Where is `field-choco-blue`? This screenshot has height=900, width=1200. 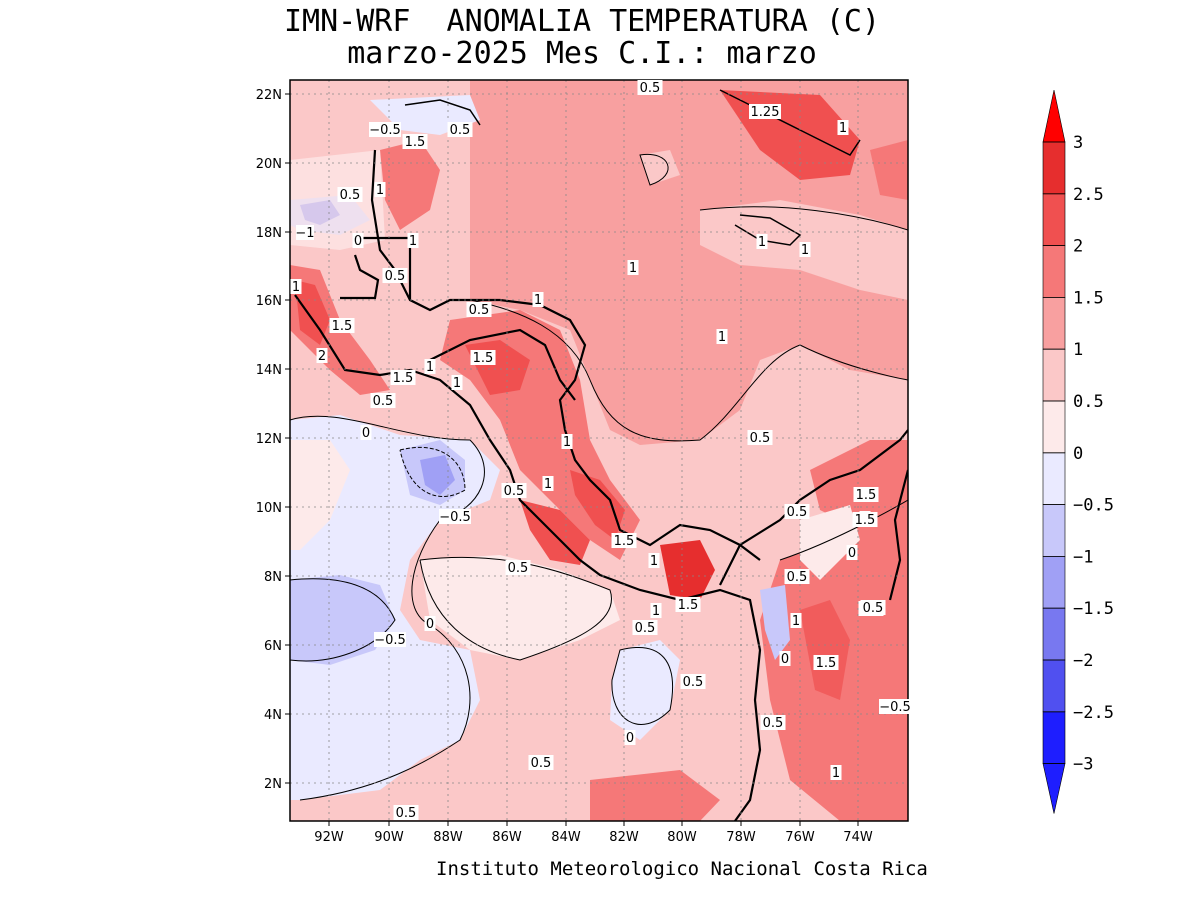 field-choco-blue is located at coordinates (775, 622).